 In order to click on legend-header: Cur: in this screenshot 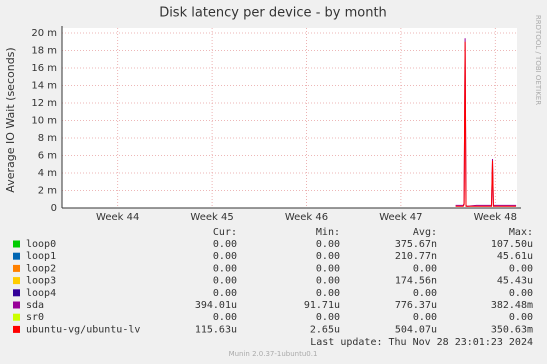, I will do `click(225, 232)`.